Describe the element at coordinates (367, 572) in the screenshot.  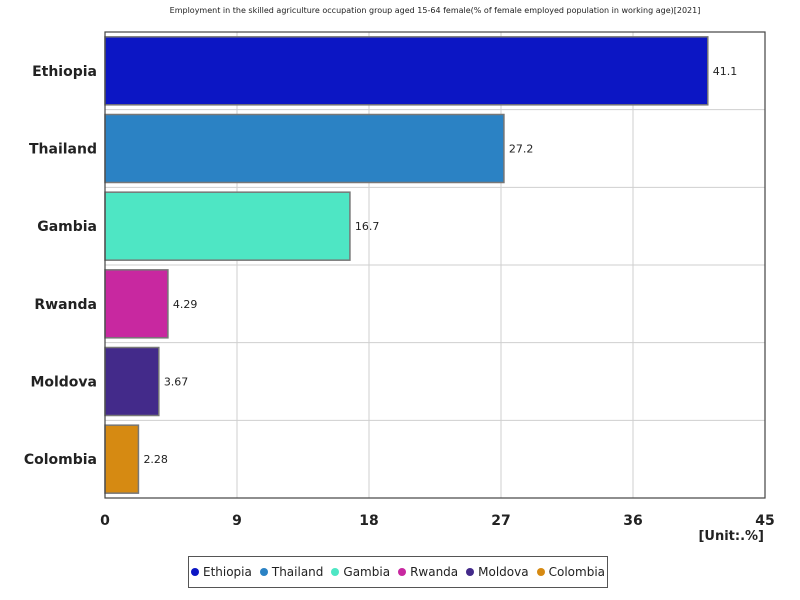
I see `legend-label: Gambia` at that location.